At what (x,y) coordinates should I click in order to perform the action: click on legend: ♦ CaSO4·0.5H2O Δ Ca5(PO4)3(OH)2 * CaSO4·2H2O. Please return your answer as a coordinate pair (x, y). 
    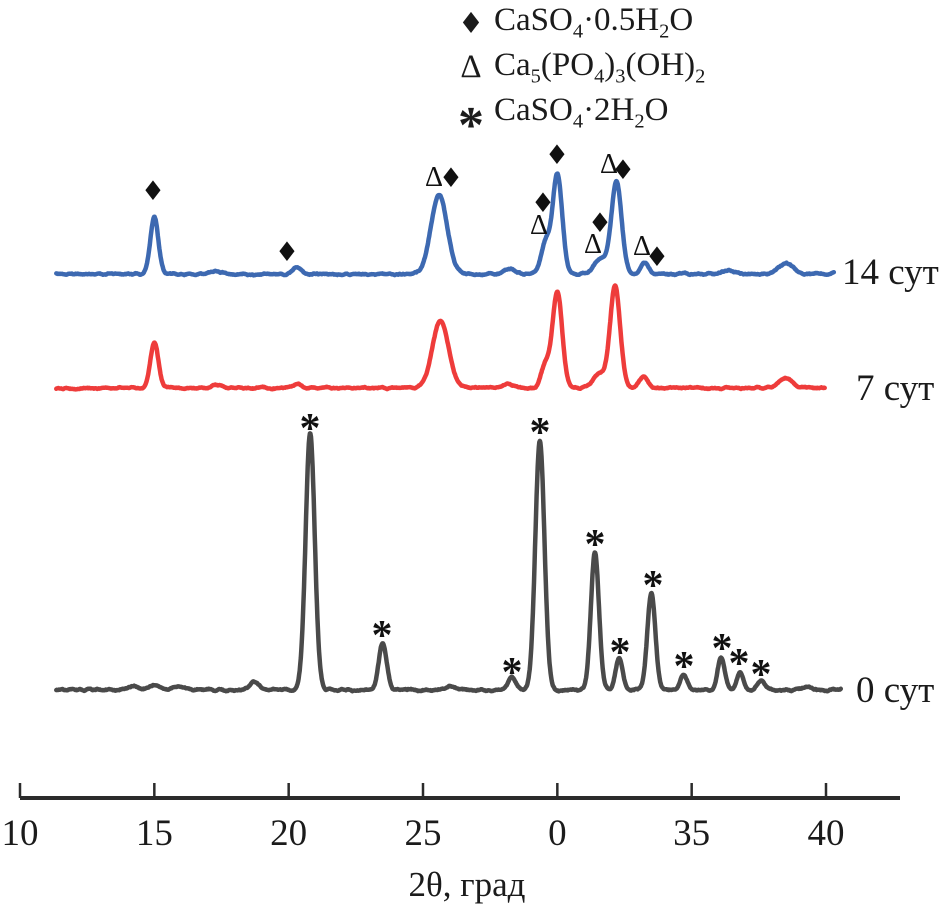
    Looking at the image, I should click on (576, 77).